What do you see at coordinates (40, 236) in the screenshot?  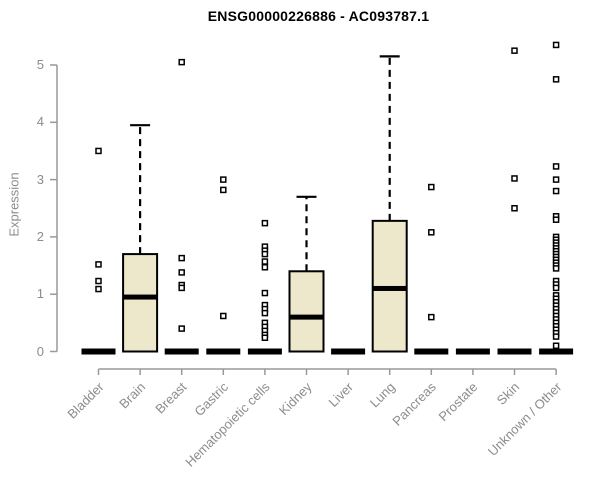 I see `y-tick-label: 2` at bounding box center [40, 236].